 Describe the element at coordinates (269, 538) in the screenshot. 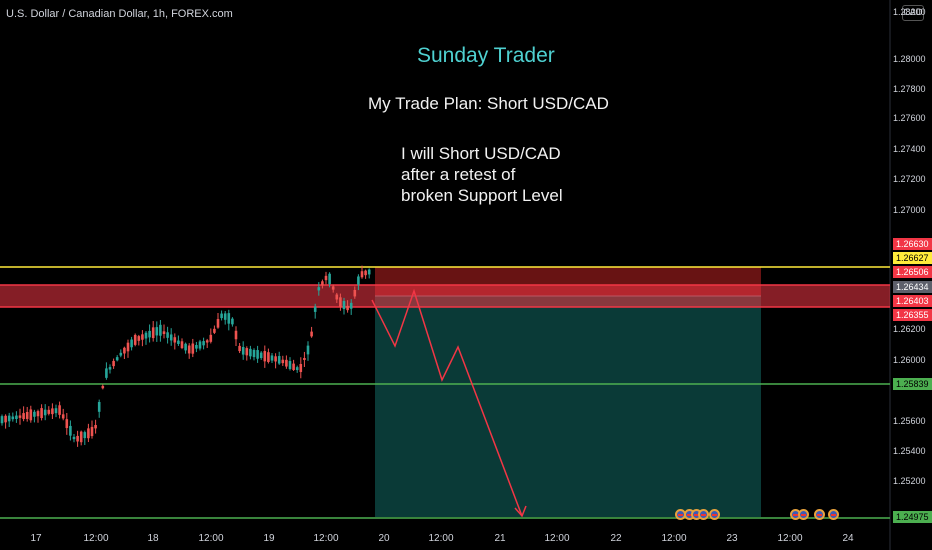

I see `time-tick-label: 19` at that location.